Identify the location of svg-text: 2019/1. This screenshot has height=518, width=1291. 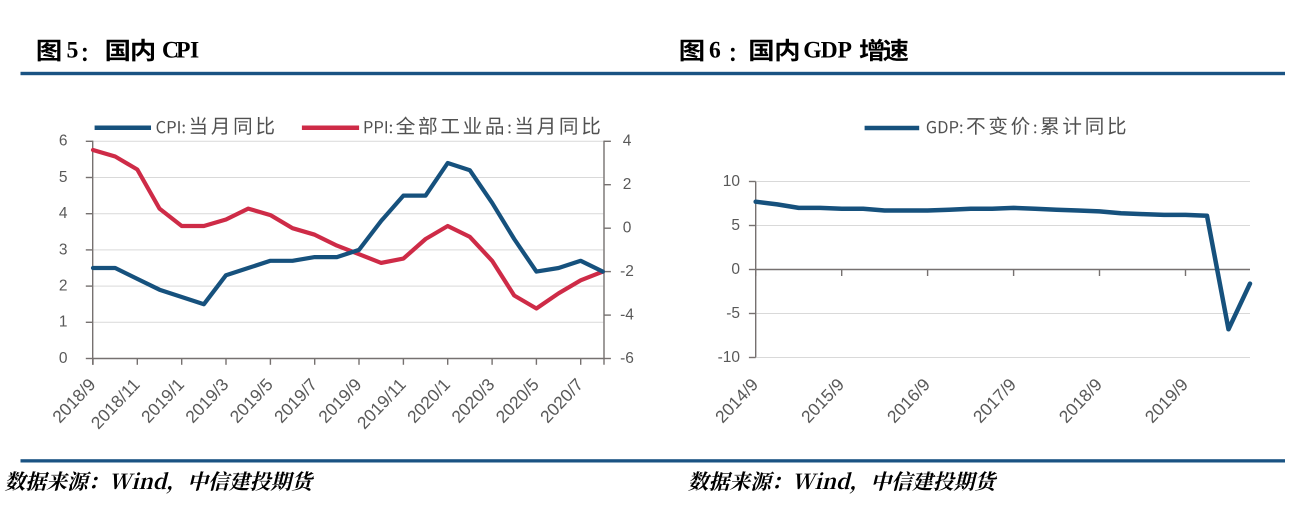
(162, 400).